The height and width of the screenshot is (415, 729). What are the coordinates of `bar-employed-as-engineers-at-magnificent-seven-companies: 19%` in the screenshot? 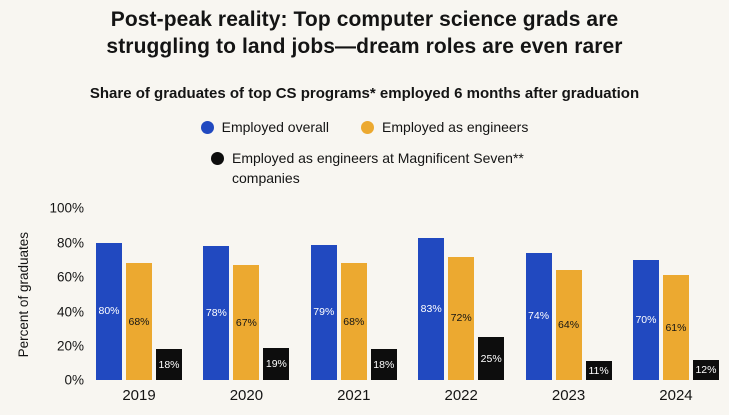 It's located at (276, 364).